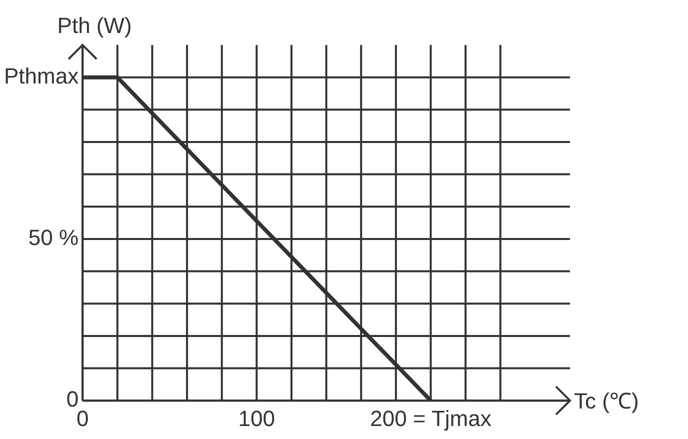 The height and width of the screenshot is (439, 688). What do you see at coordinates (257, 418) in the screenshot?
I see `x-tick-label: 100` at bounding box center [257, 418].